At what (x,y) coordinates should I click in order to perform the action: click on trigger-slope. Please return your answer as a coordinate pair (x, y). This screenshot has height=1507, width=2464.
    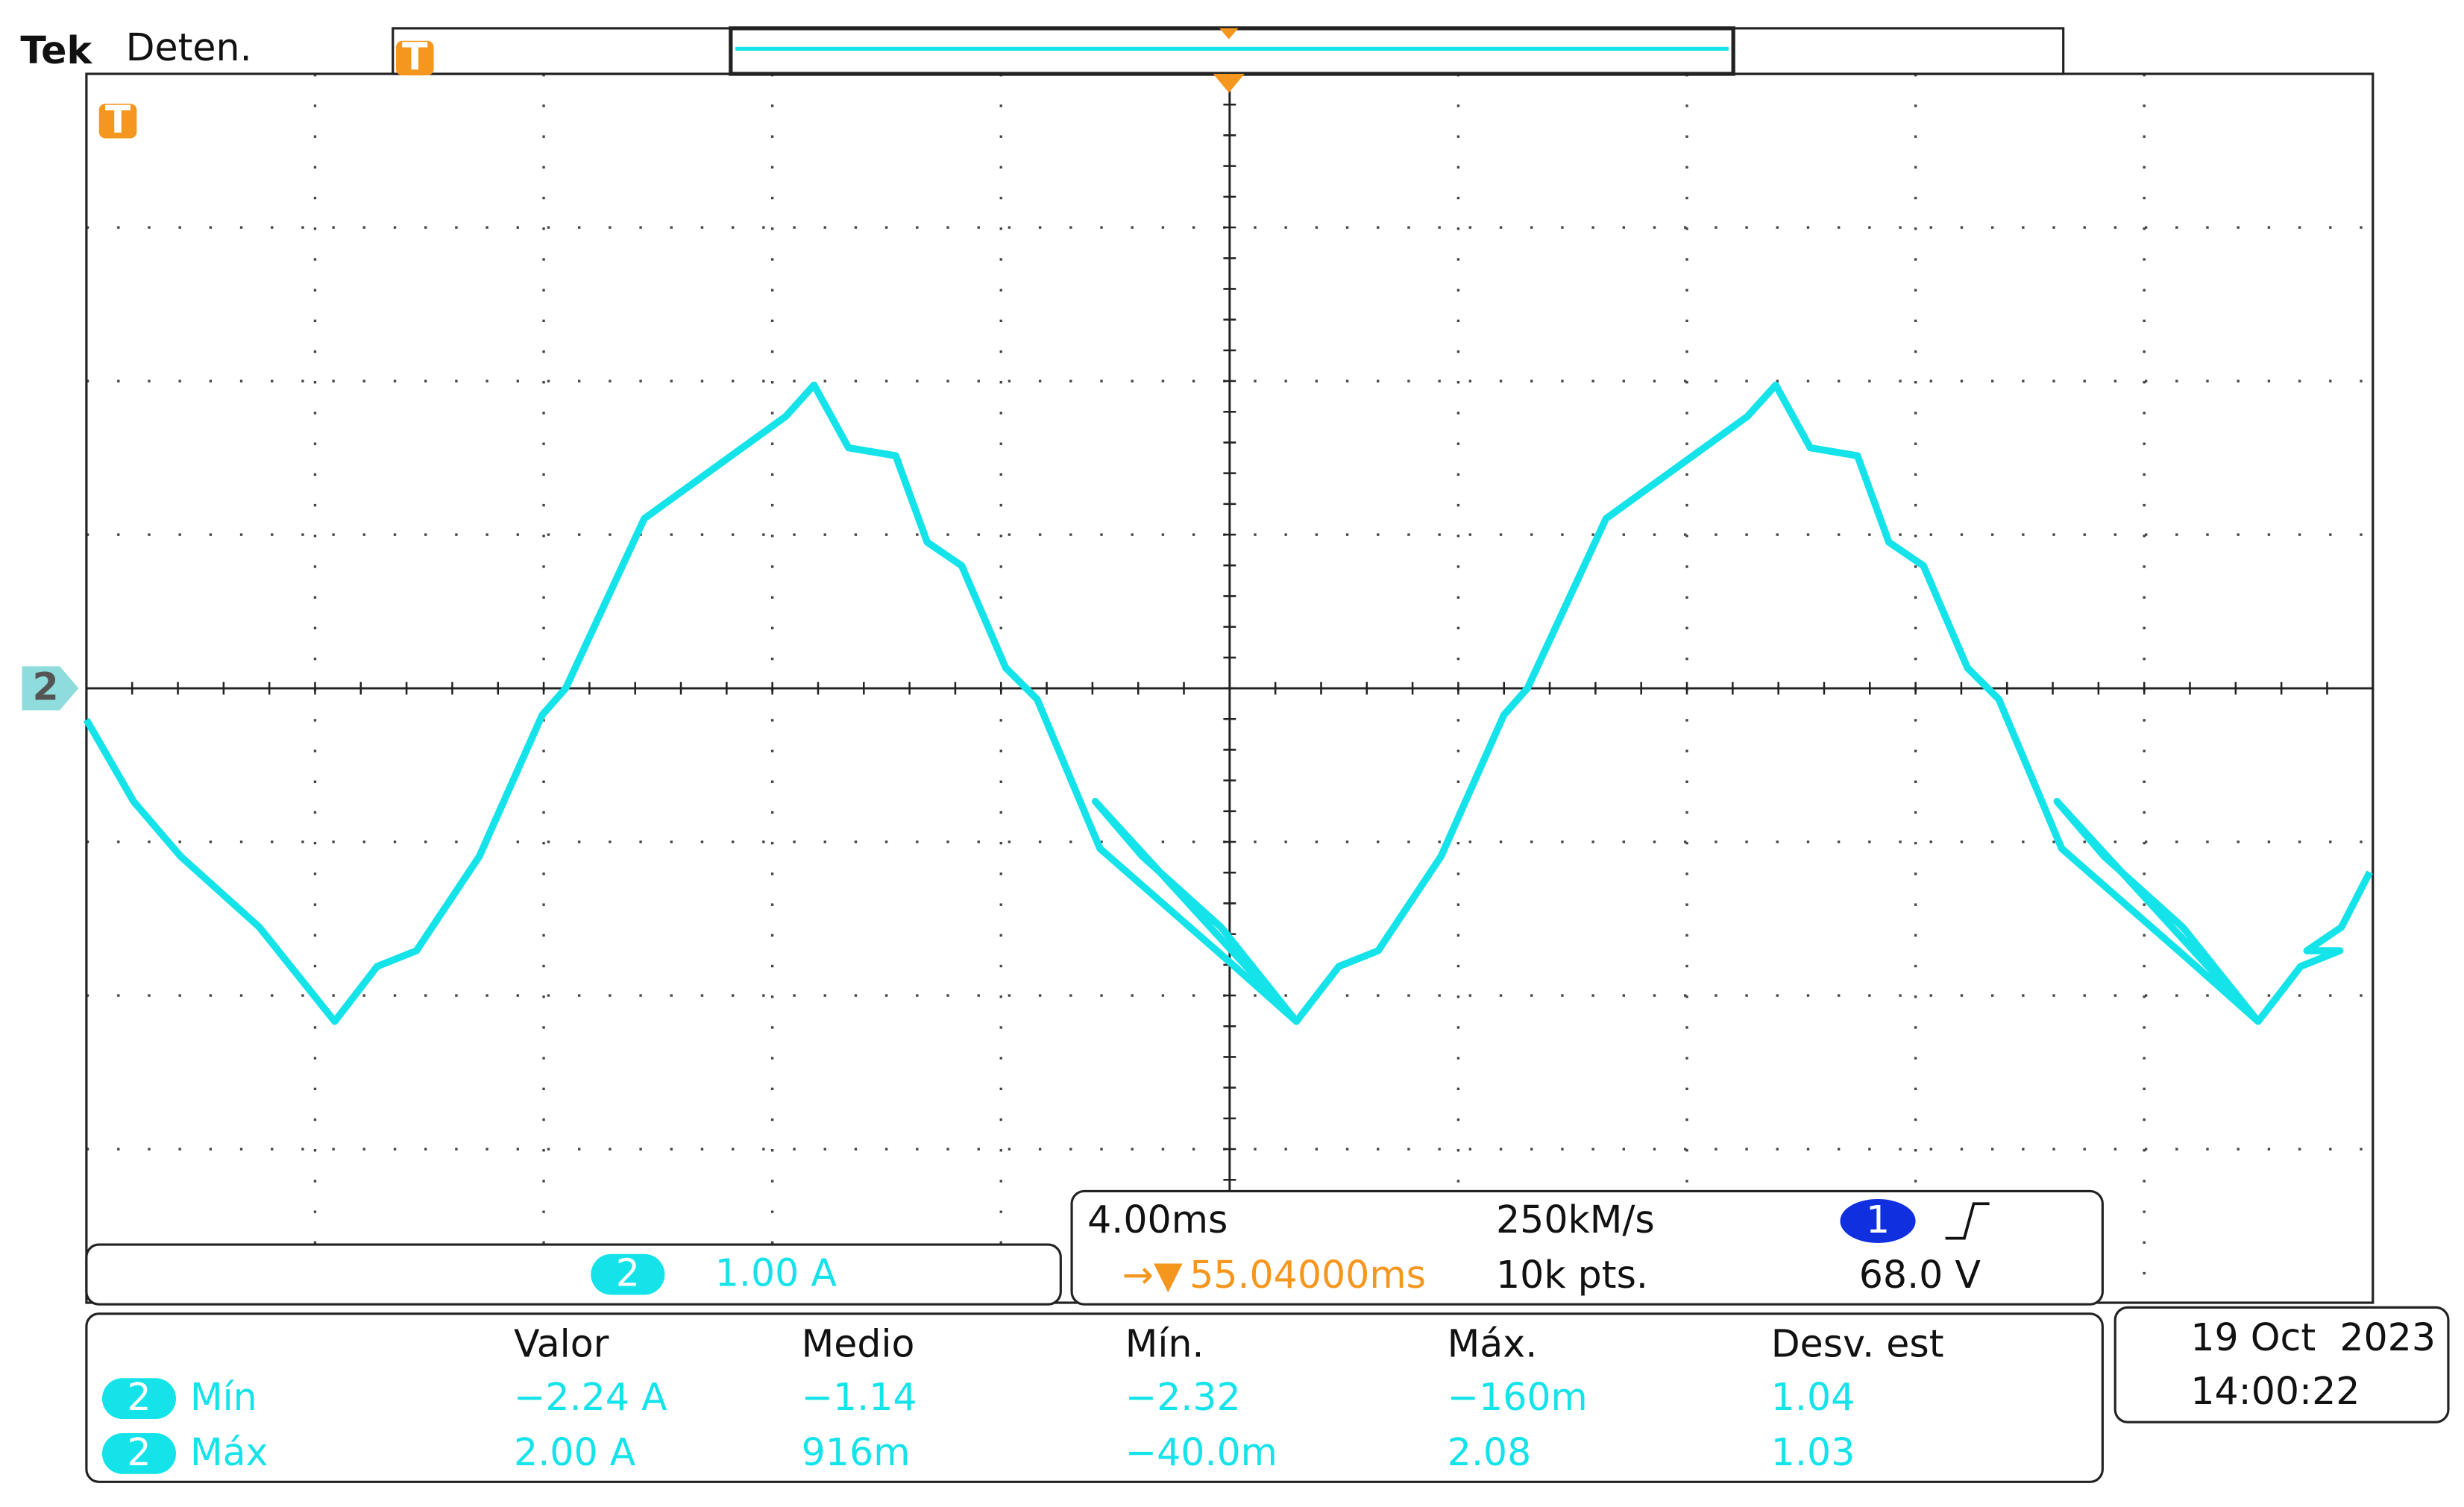
    Looking at the image, I should click on (1967, 1221).